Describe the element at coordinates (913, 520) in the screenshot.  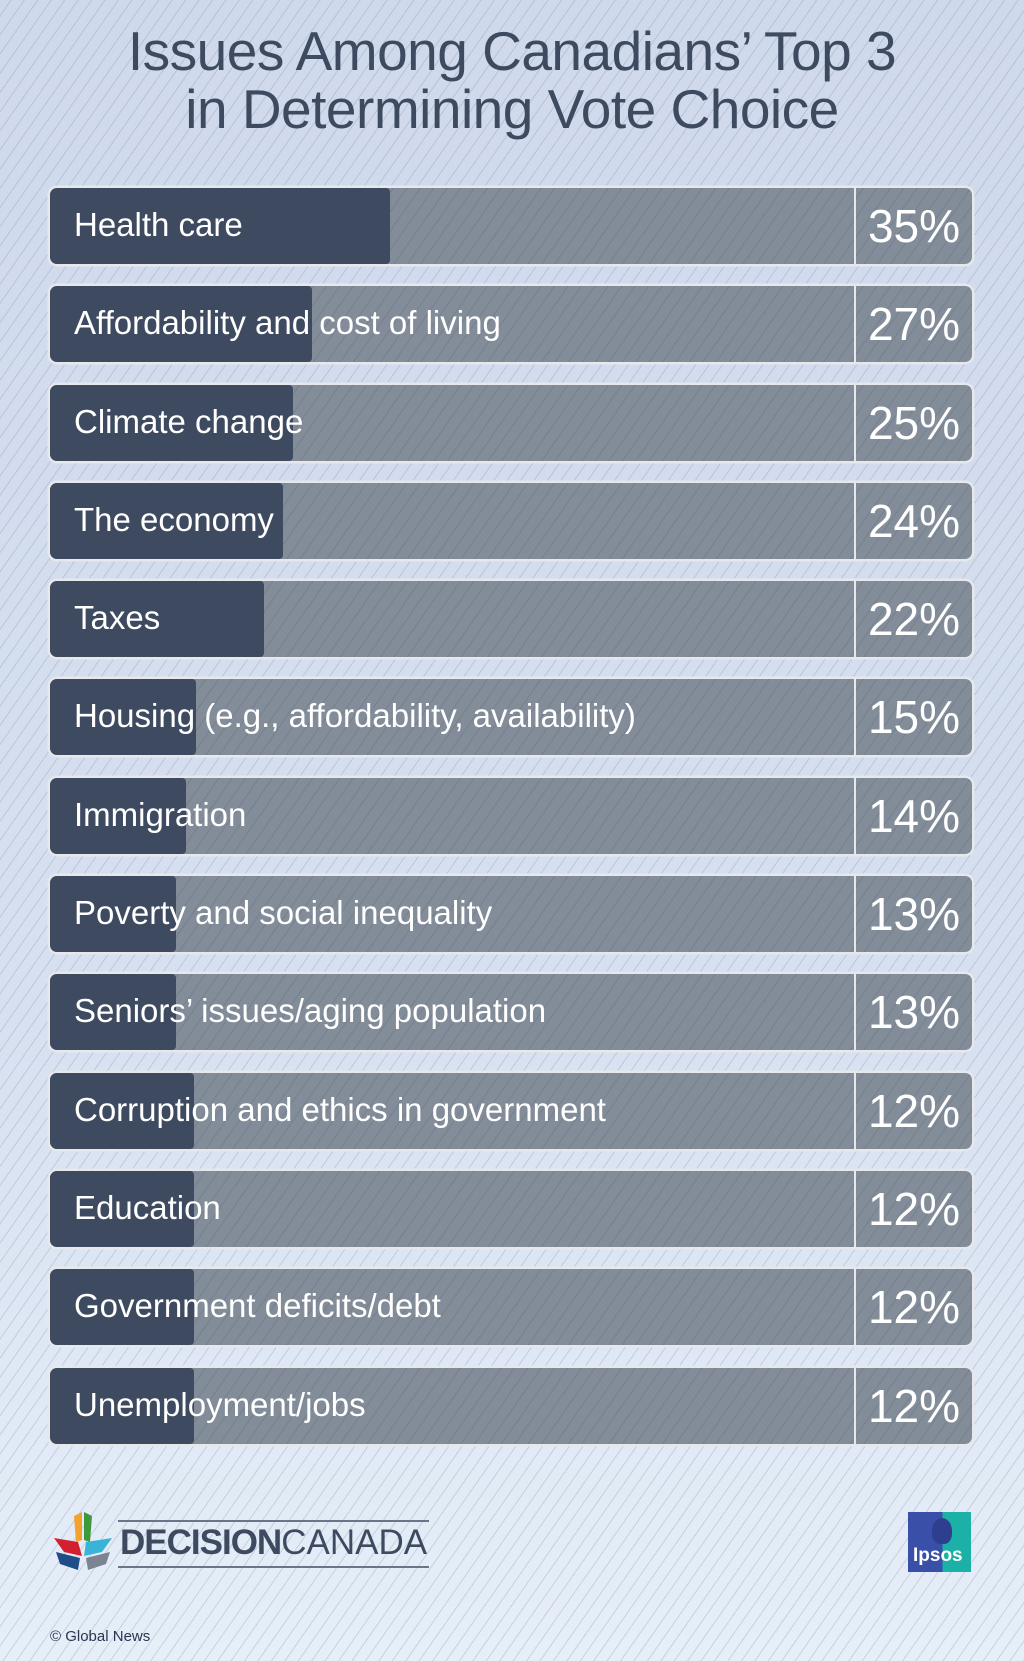
I see `bar-value: 24%` at that location.